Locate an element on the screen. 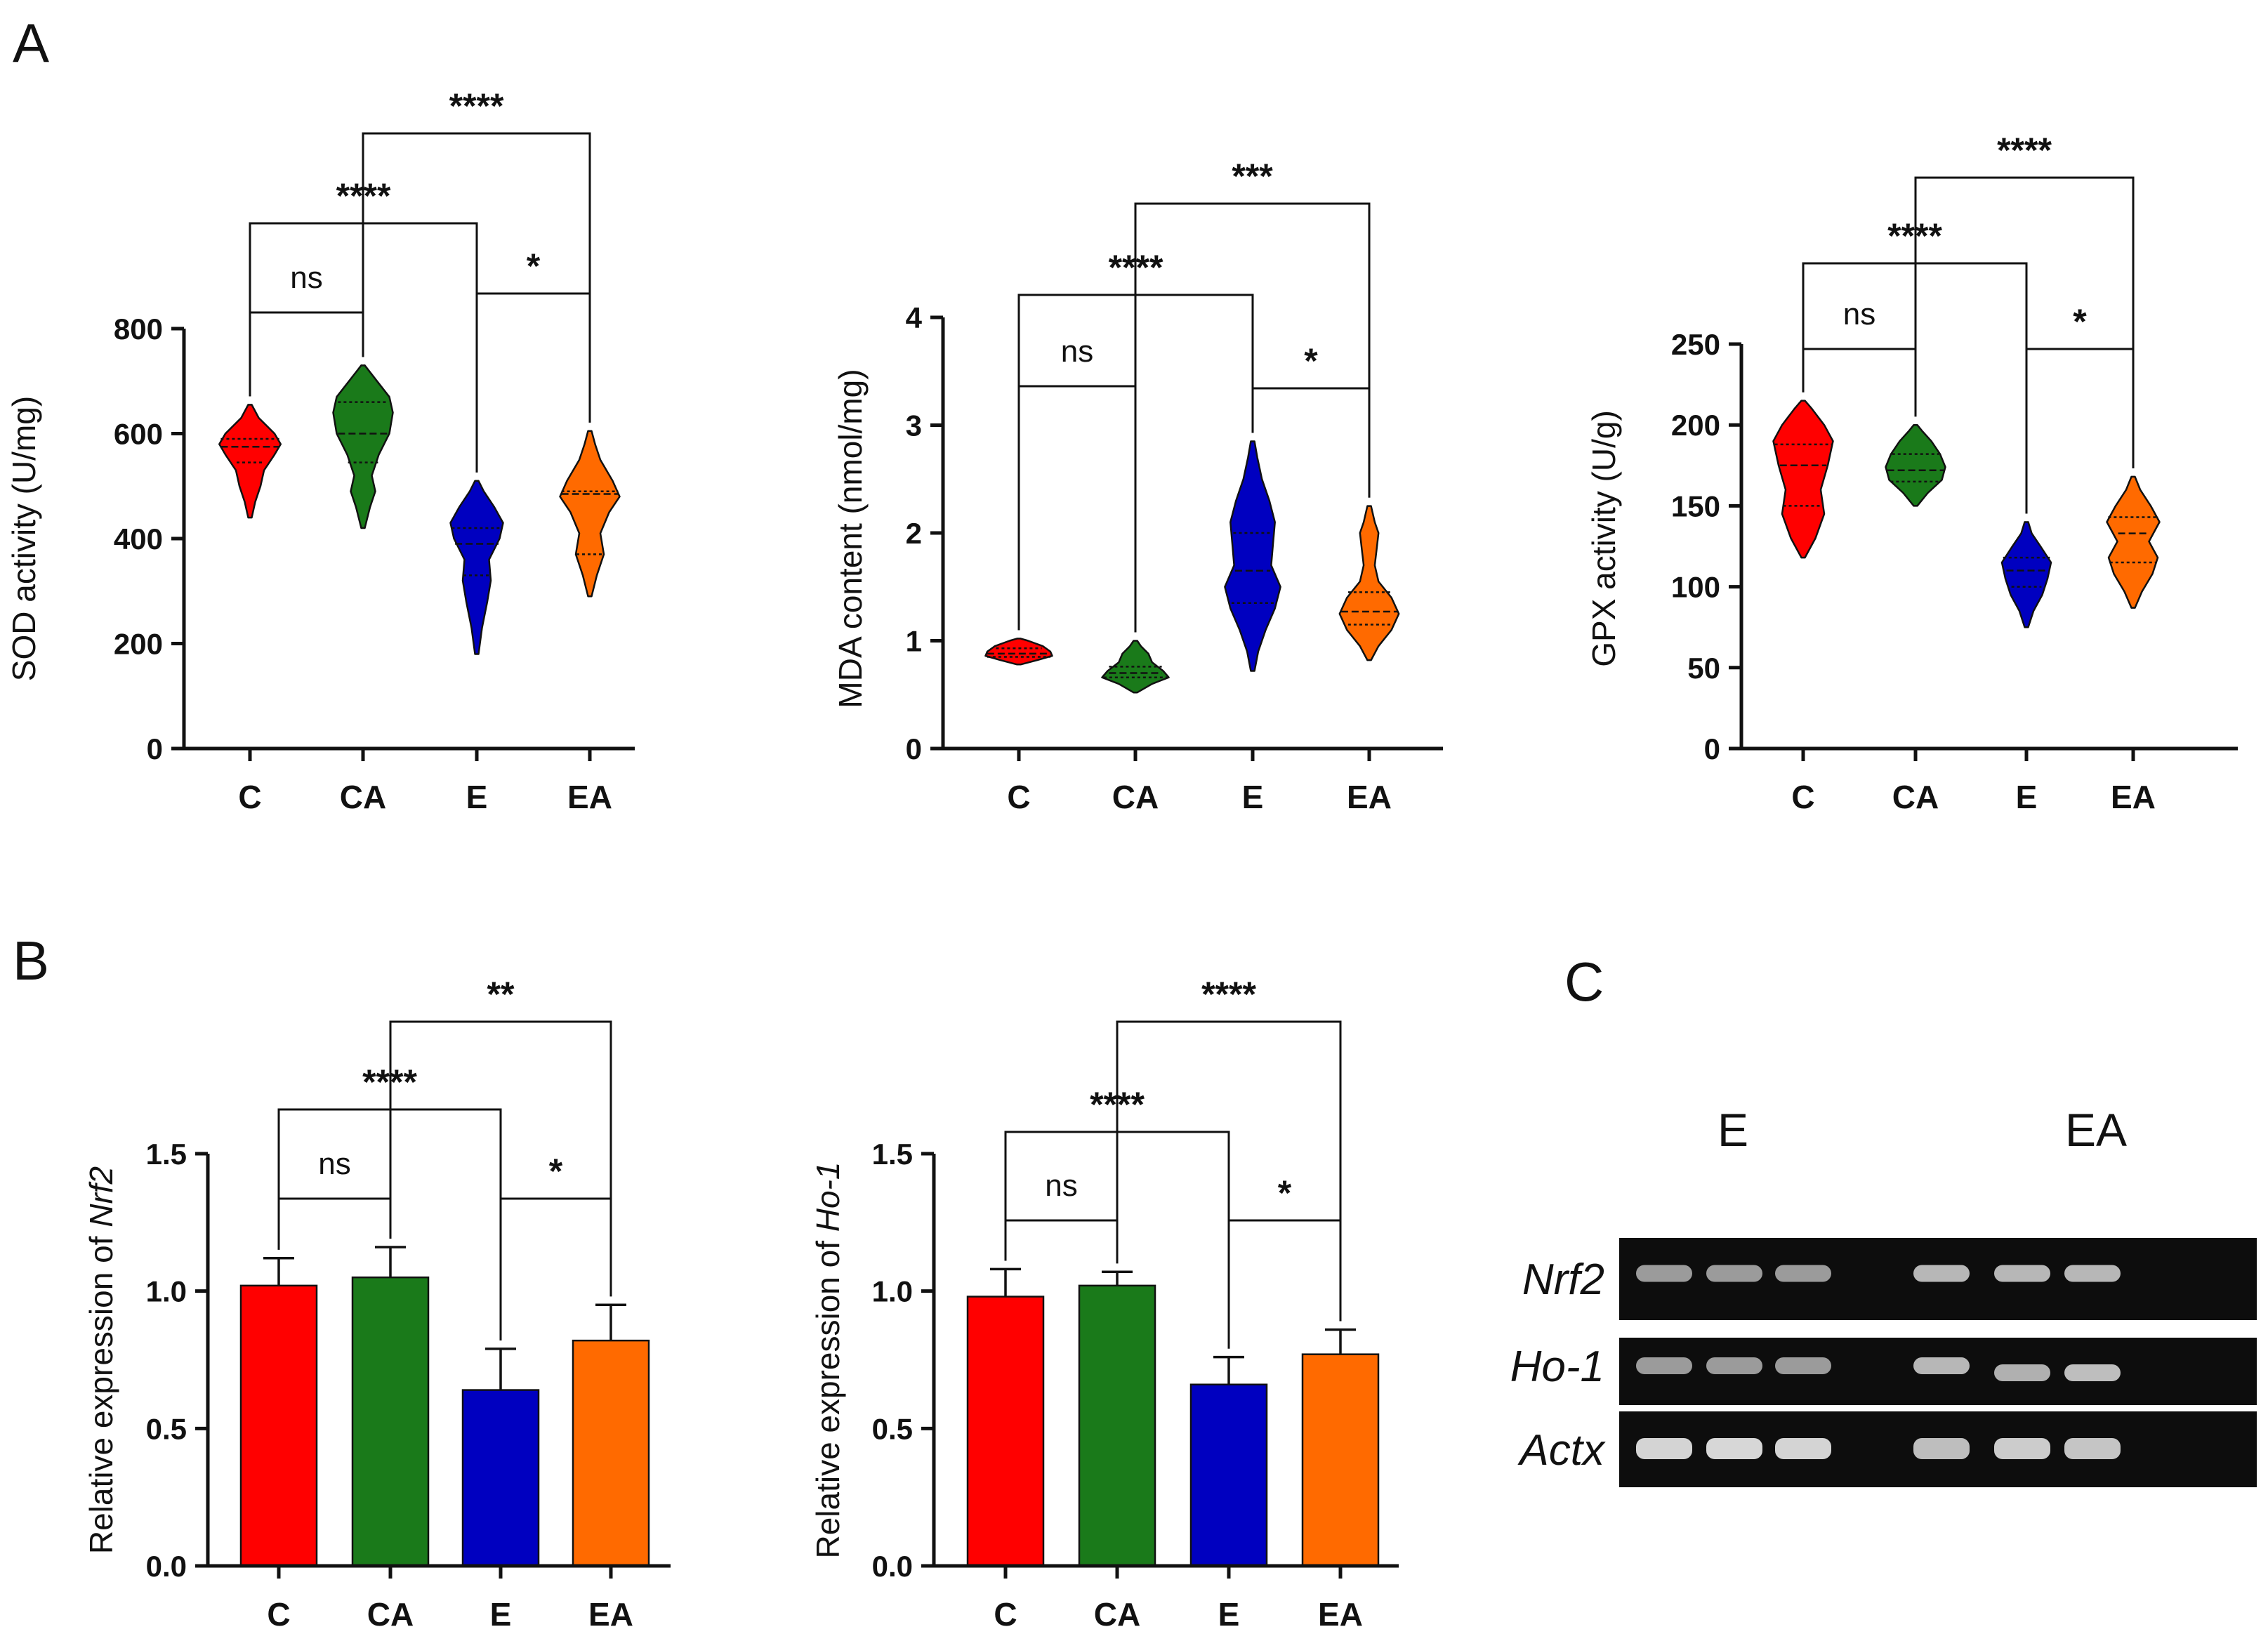  y-axis-label: Relative expression of Ho-1 is located at coordinates (828, 1359).